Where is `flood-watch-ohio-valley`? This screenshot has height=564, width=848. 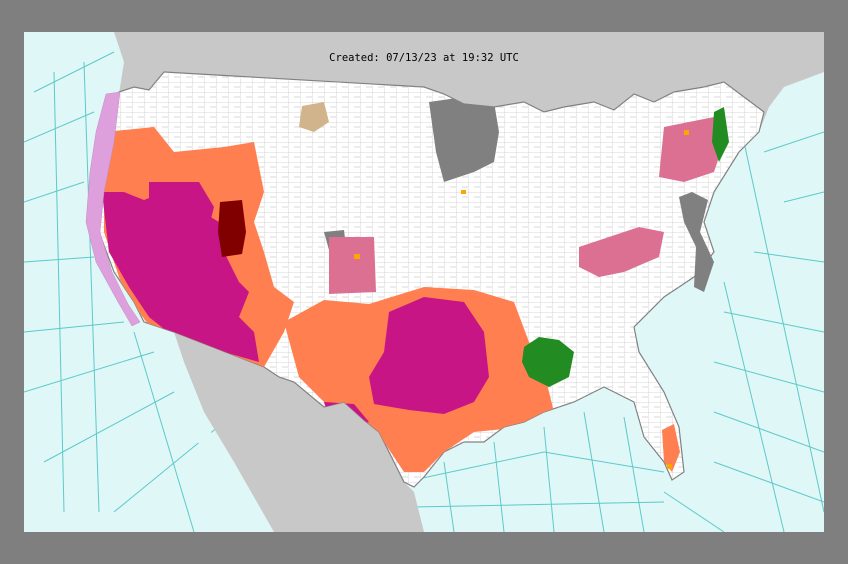 flood-watch-ohio-valley is located at coordinates (621, 252).